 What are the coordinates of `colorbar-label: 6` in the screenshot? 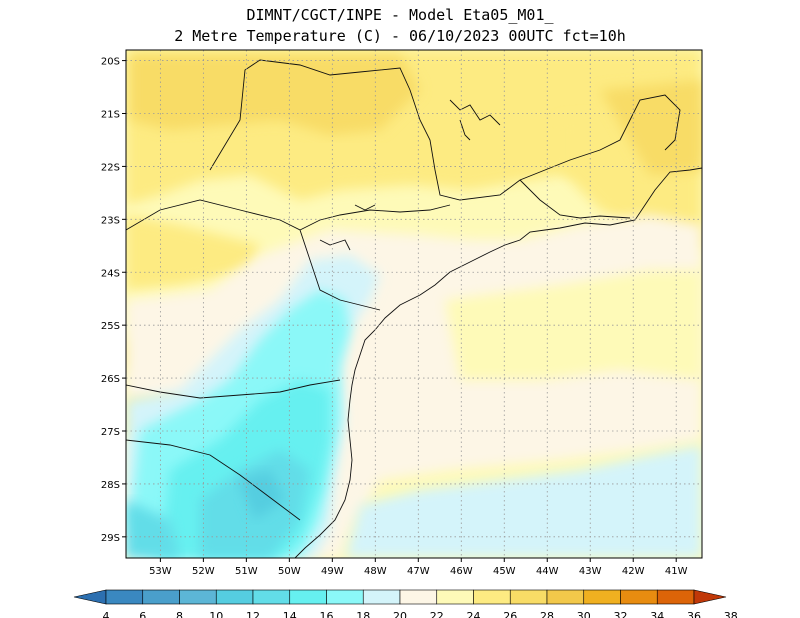 It's located at (142, 614).